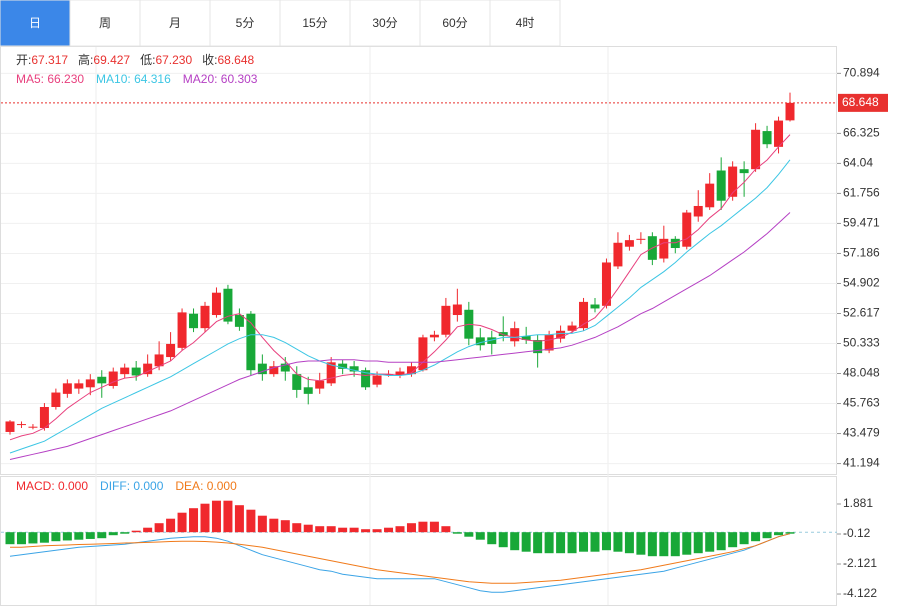  Describe the element at coordinates (384, 23) in the screenshot. I see `tab-label: 30分` at that location.